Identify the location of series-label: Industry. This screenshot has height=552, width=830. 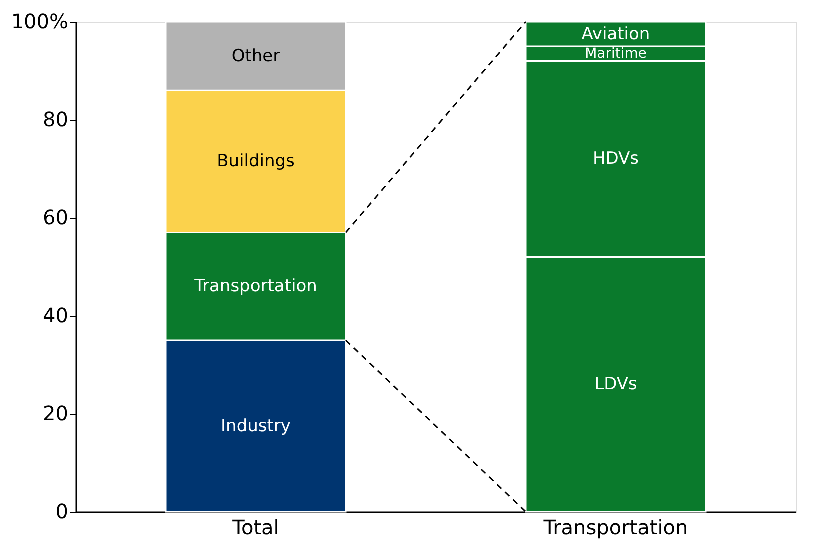
(256, 426).